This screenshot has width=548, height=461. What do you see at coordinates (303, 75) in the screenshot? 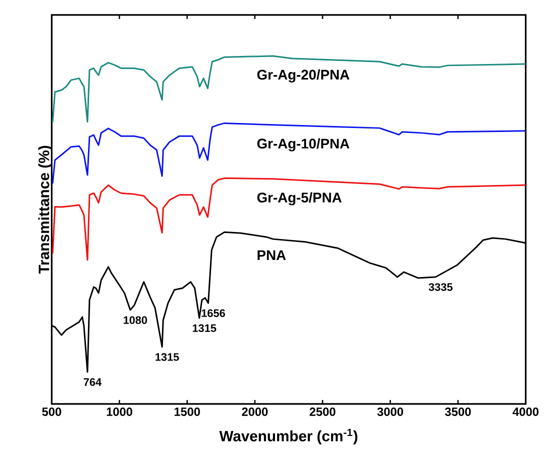
I see `series-label: Gr-Ag-20/PNA` at bounding box center [303, 75].